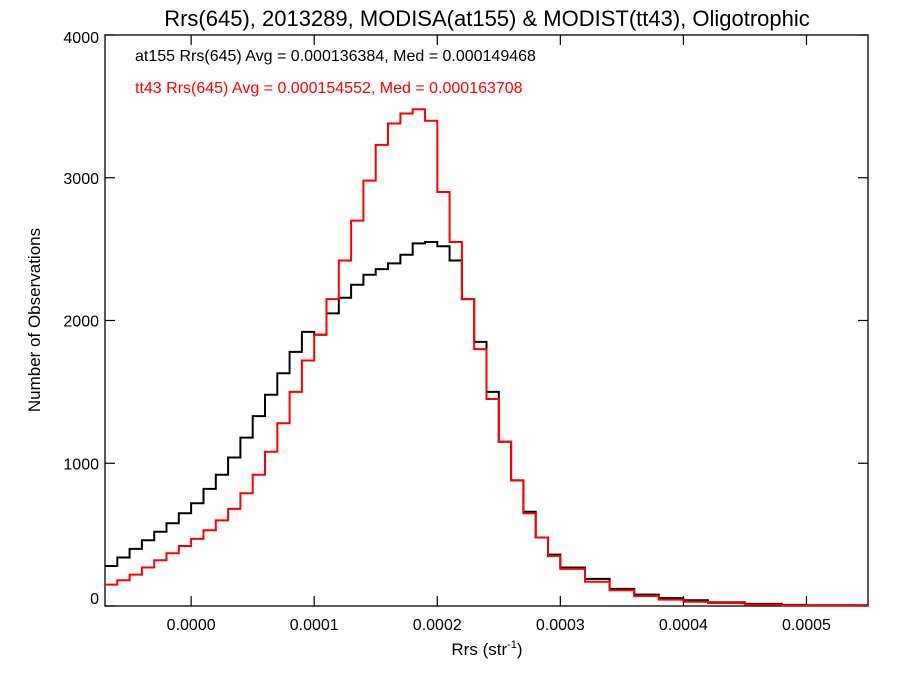 This screenshot has width=900, height=675. What do you see at coordinates (94, 599) in the screenshot?
I see `y-tick-label: 0` at bounding box center [94, 599].